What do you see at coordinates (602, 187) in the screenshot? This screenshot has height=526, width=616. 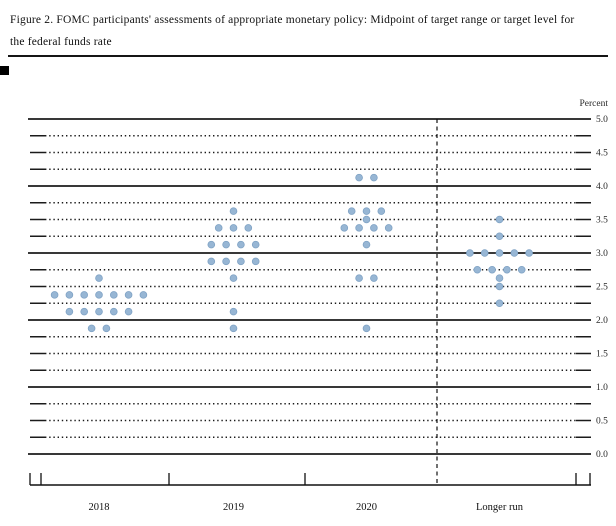 I see `y-tick-label: 4.0` at bounding box center [602, 187].